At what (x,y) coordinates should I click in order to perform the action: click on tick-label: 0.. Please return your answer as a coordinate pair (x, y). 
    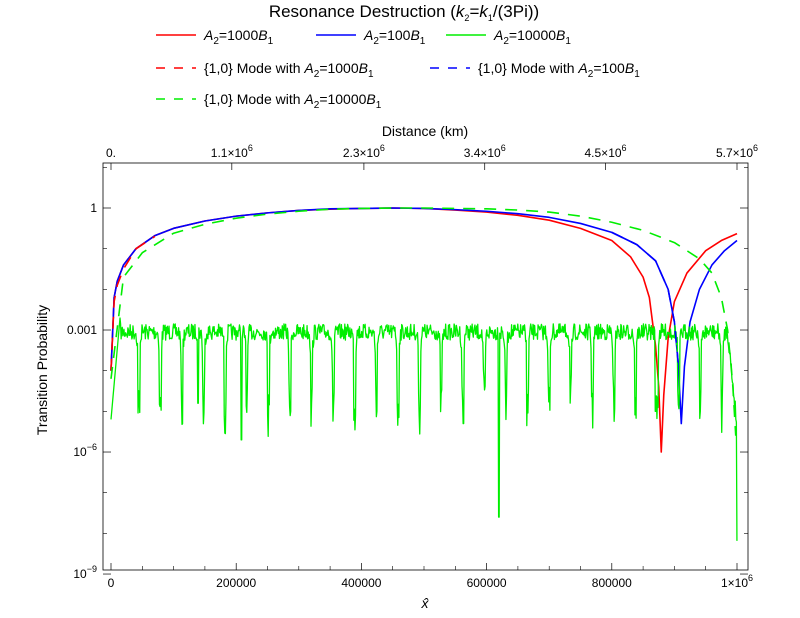
    Looking at the image, I should click on (111, 153).